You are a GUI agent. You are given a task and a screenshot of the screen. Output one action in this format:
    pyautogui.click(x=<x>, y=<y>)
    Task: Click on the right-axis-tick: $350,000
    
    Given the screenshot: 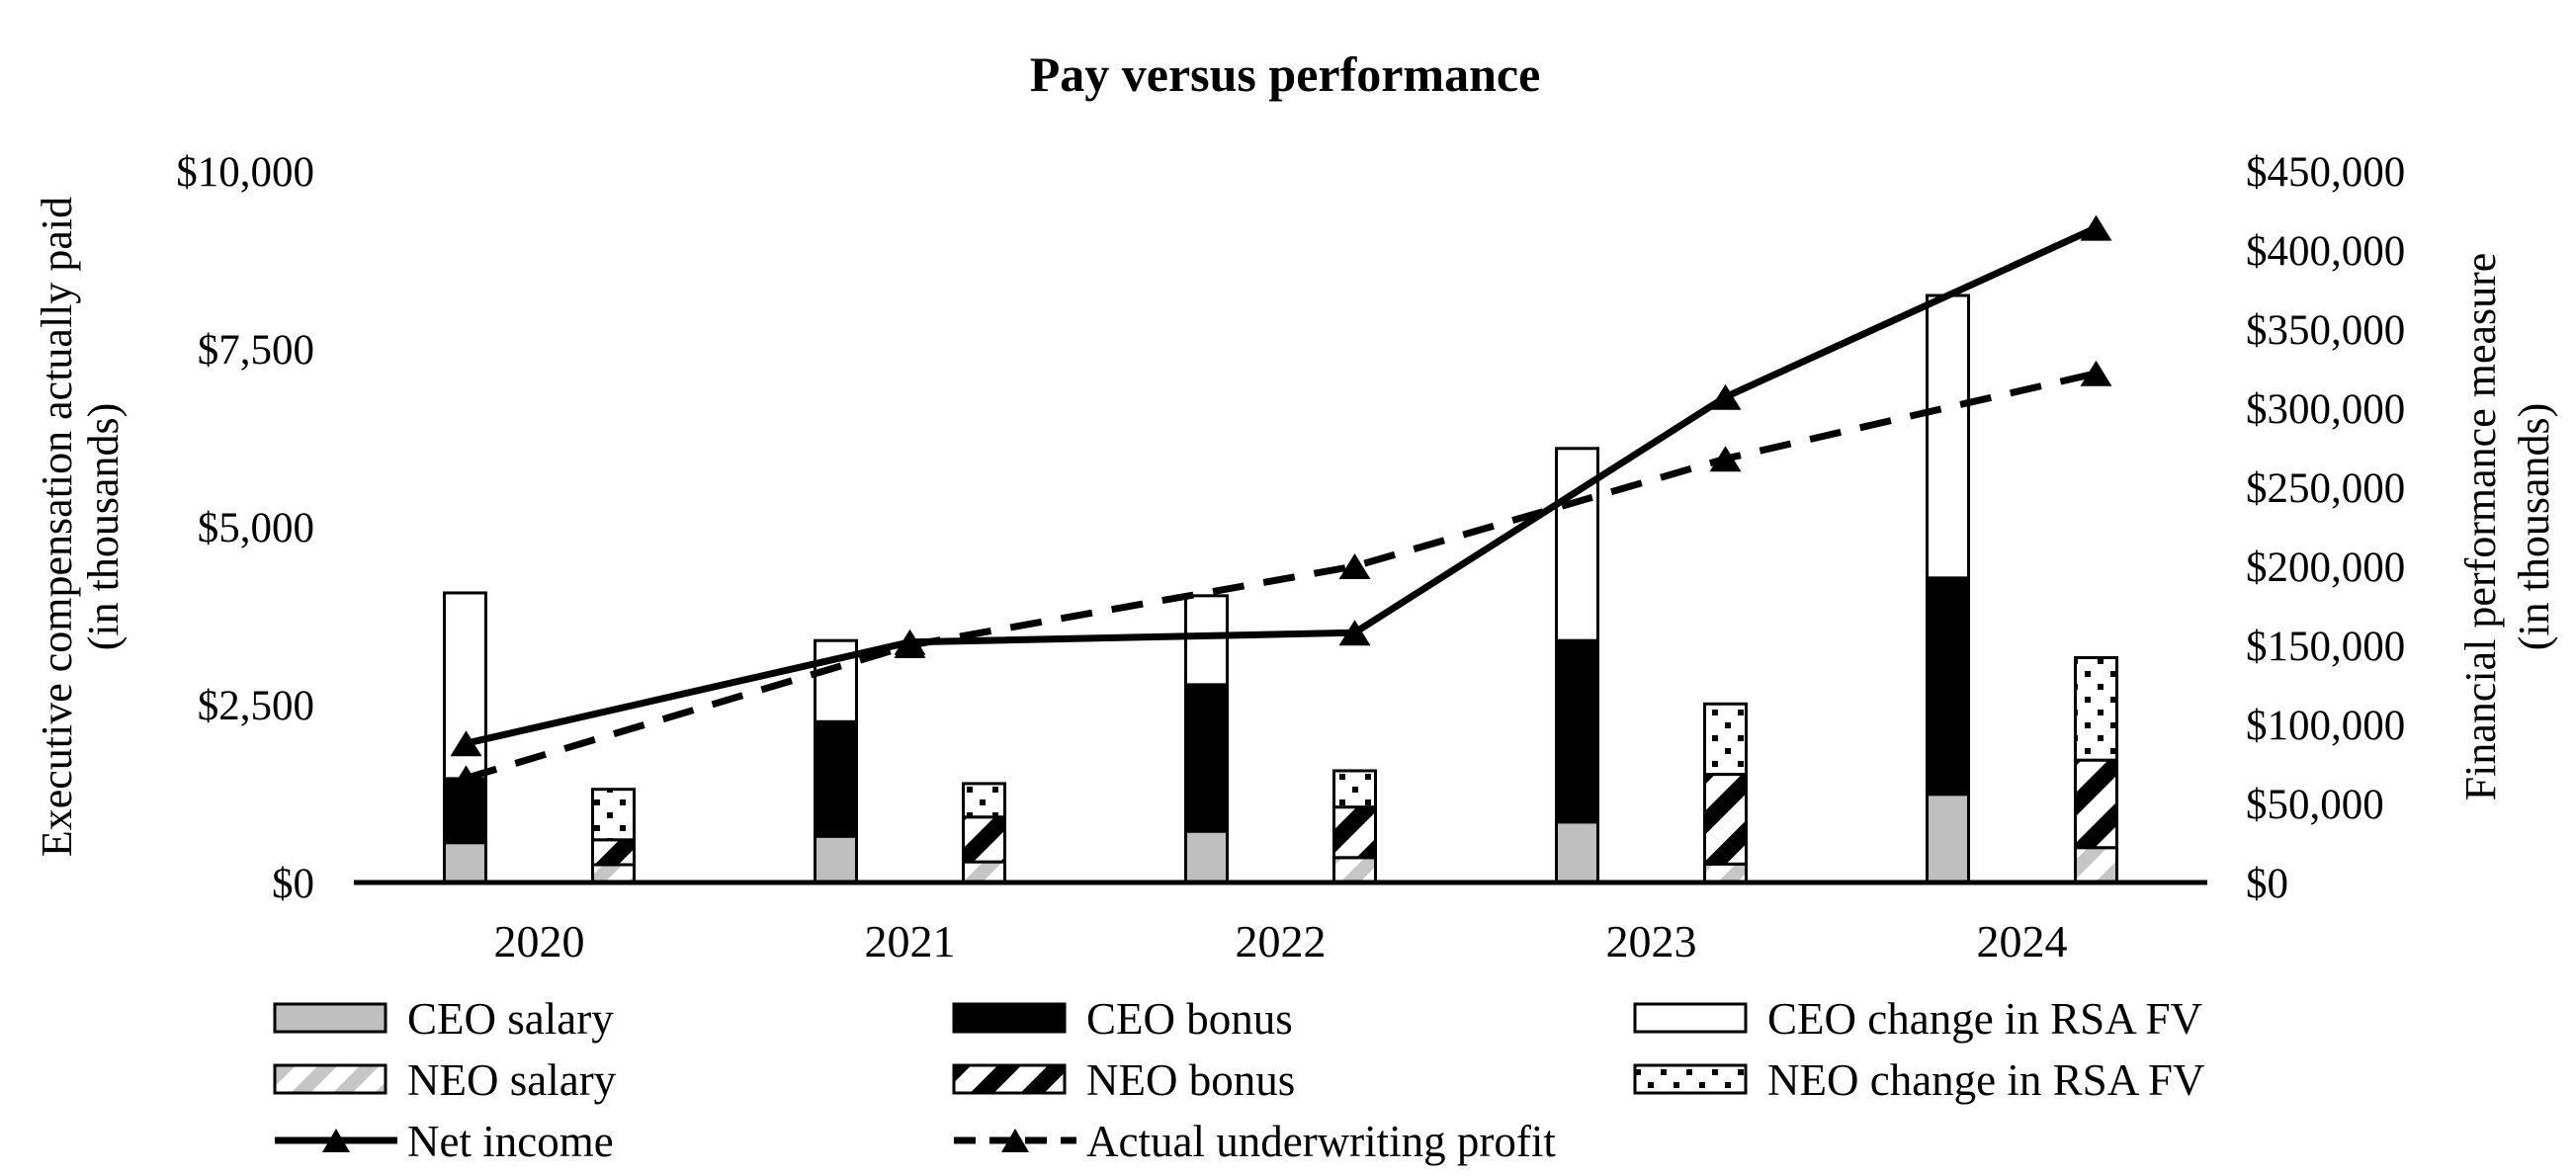 What is the action you would take?
    pyautogui.click(x=2325, y=330)
    